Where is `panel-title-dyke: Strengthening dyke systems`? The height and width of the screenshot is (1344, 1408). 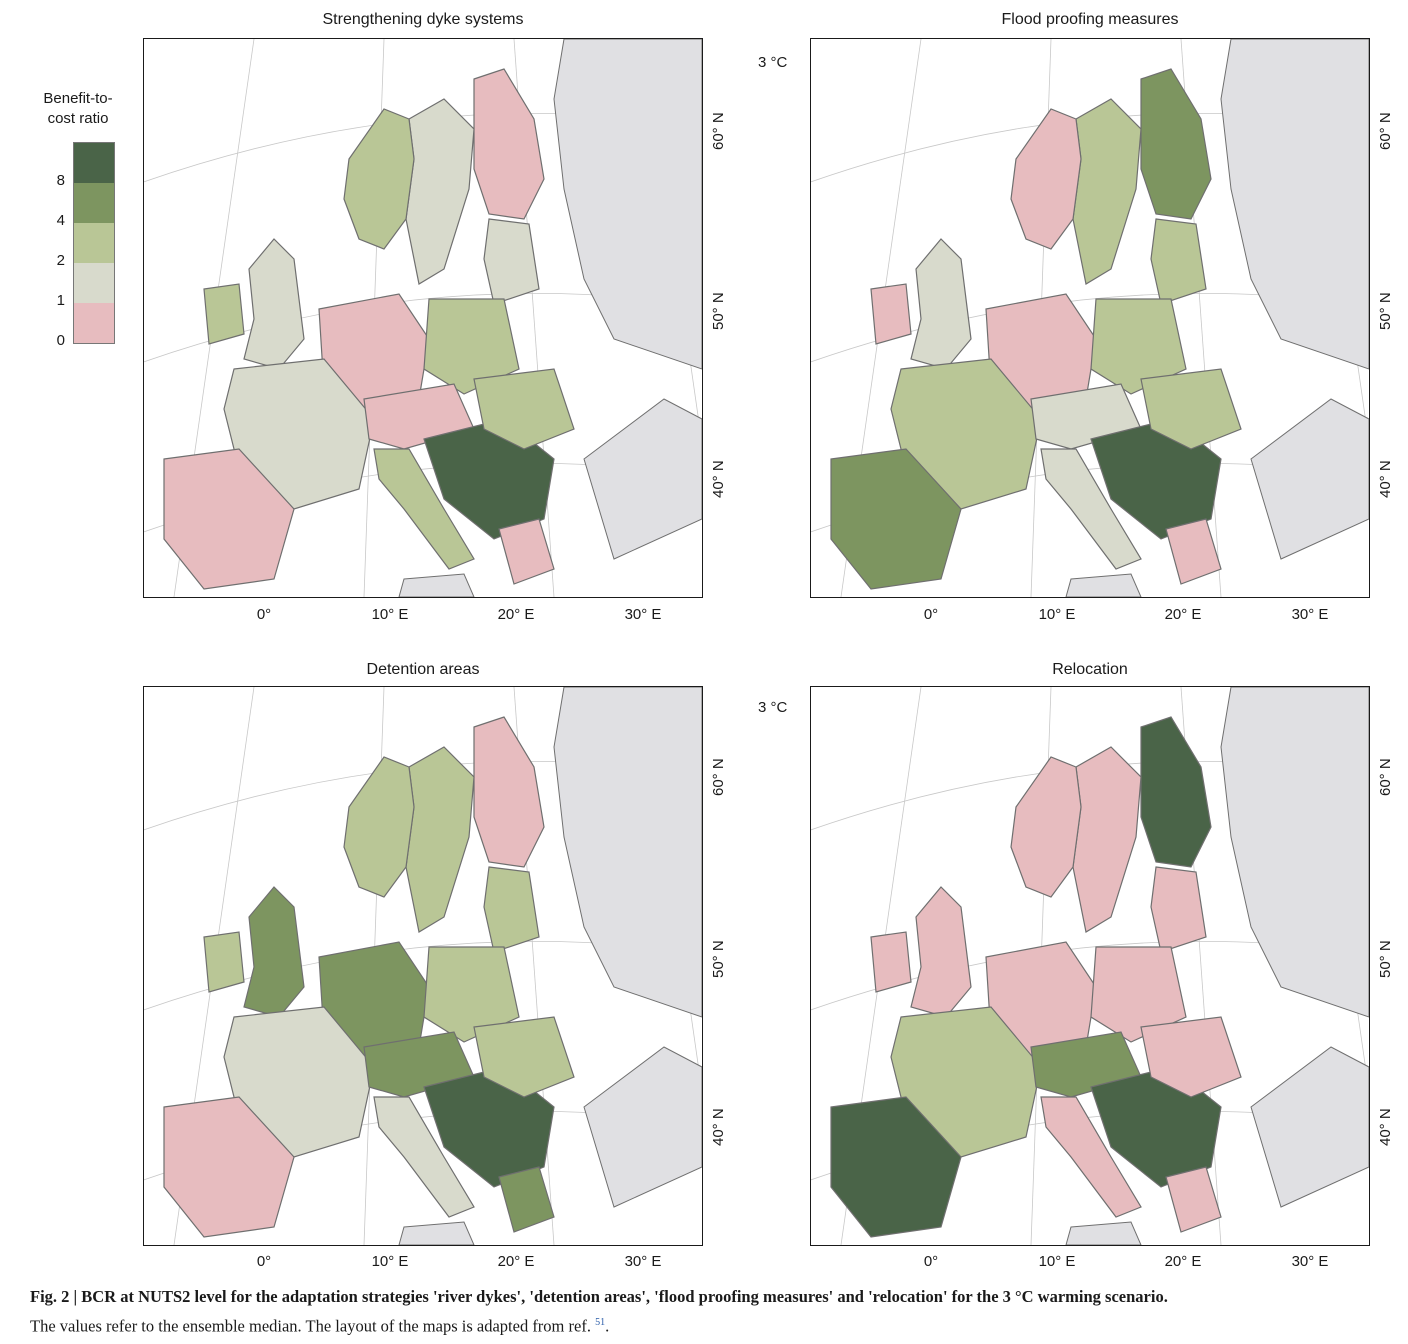
panel-title-dyke: Strengthening dyke systems is located at coordinates (423, 19).